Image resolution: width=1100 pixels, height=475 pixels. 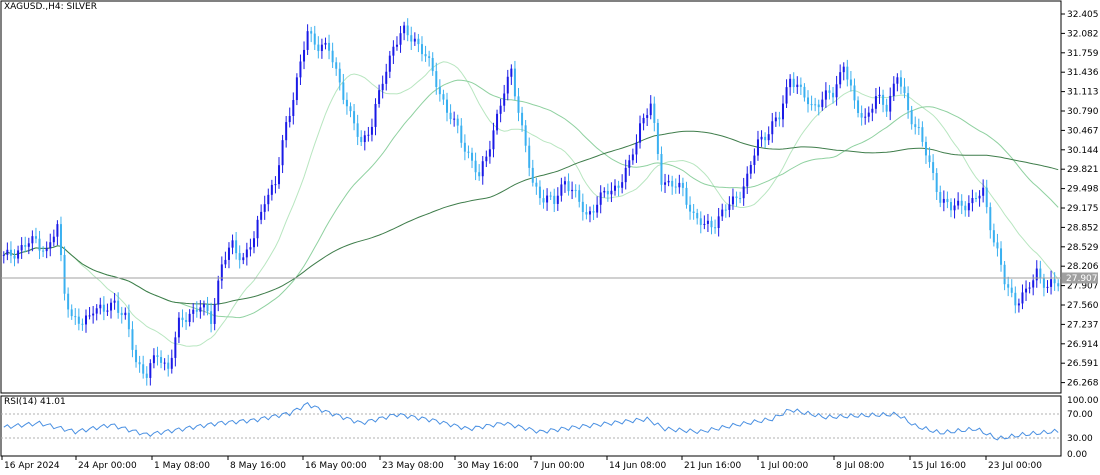 What do you see at coordinates (1083, 15) in the screenshot?
I see `price-tick-label: 32.405` at bounding box center [1083, 15].